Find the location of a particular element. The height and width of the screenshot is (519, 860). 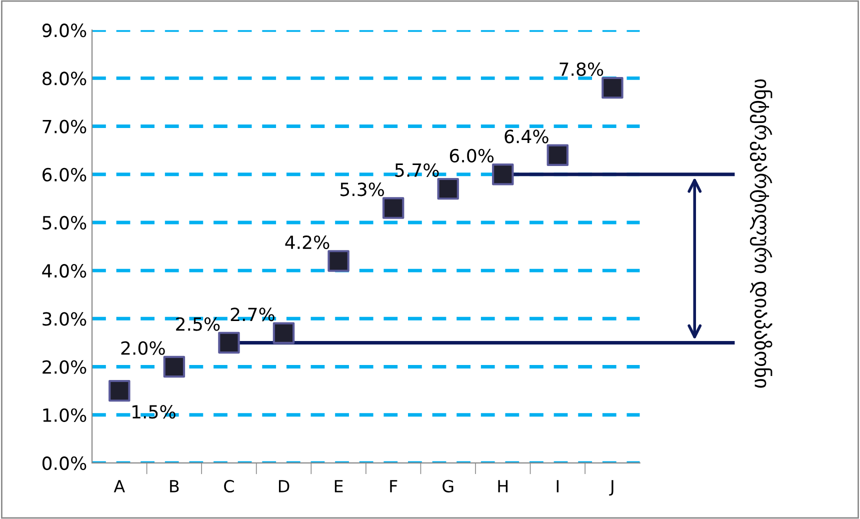

x-tick-label: D is located at coordinates (284, 486).